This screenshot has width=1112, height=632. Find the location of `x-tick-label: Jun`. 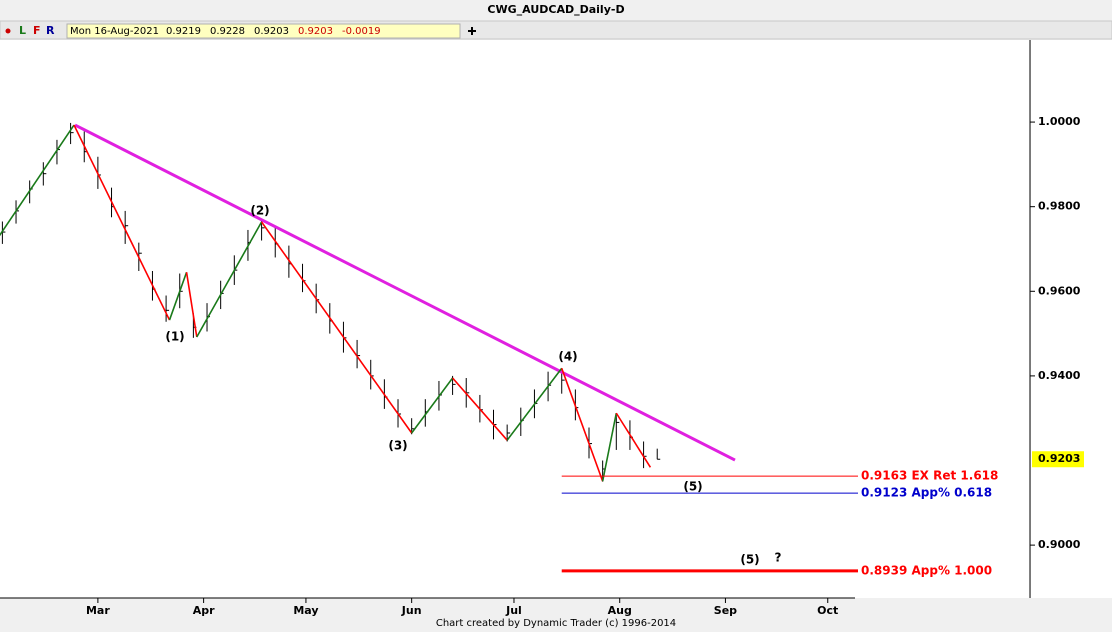

x-tick-label: Jun is located at coordinates (411, 610).